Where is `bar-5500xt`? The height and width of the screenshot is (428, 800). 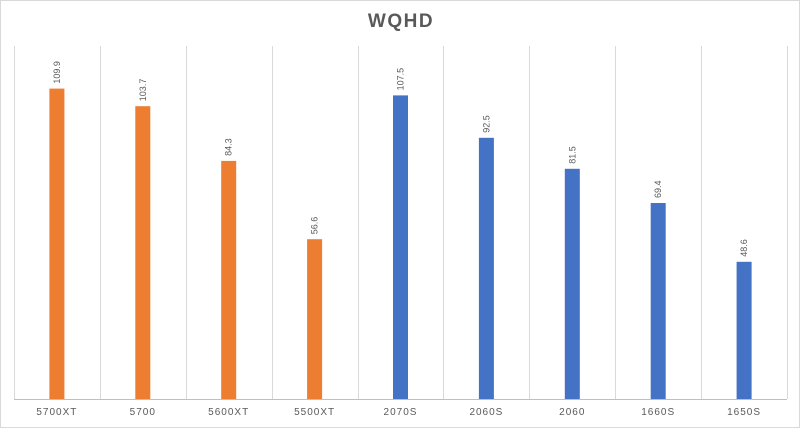 bar-5500xt is located at coordinates (315, 319).